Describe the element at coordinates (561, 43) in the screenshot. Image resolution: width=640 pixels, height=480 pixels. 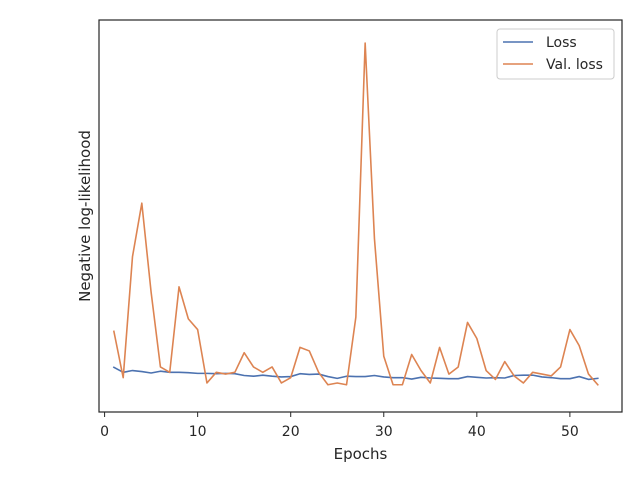
I see `legend-label: Loss` at that location.